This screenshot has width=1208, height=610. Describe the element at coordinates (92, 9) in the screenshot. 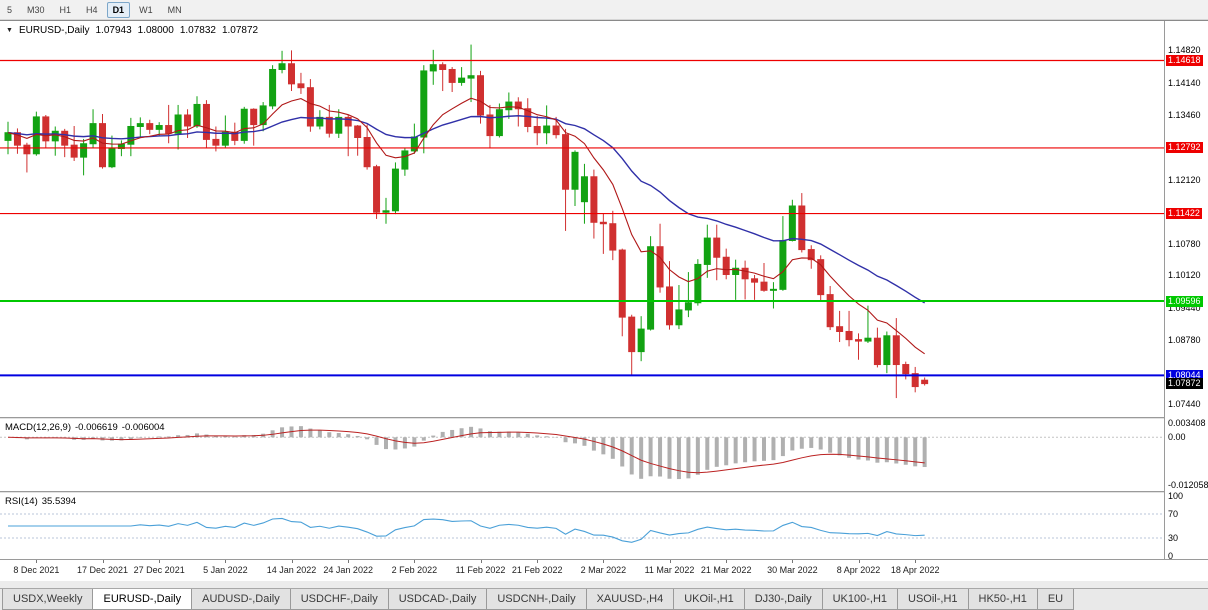

I see `timeframe-button-h4: H4` at that location.